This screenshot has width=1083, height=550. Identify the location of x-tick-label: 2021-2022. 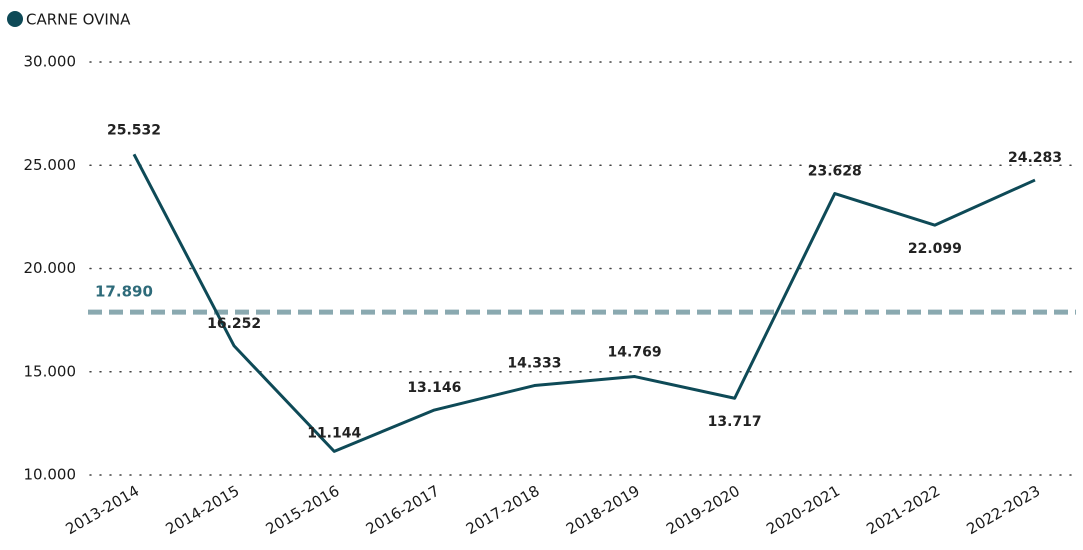
(903, 510).